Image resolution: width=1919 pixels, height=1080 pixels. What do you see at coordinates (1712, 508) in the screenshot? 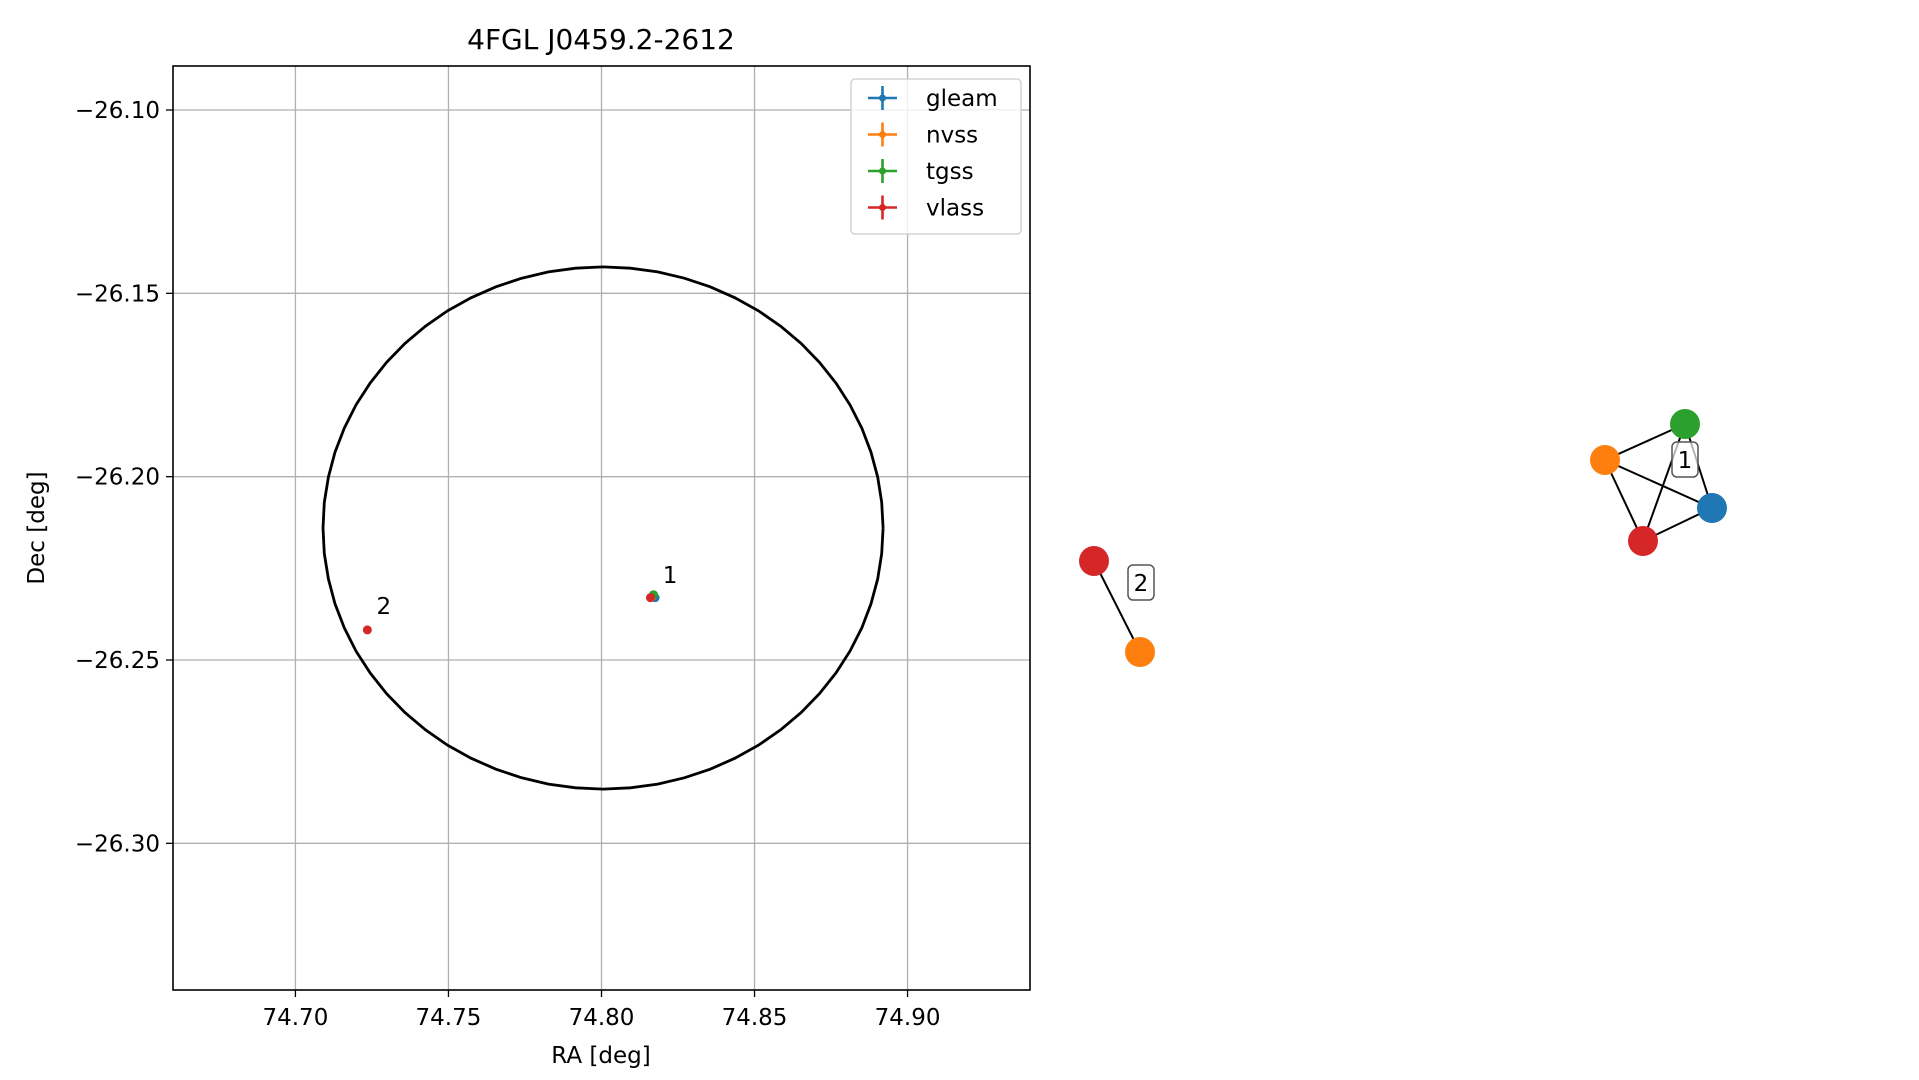
I see `graph-node-gleam` at bounding box center [1712, 508].